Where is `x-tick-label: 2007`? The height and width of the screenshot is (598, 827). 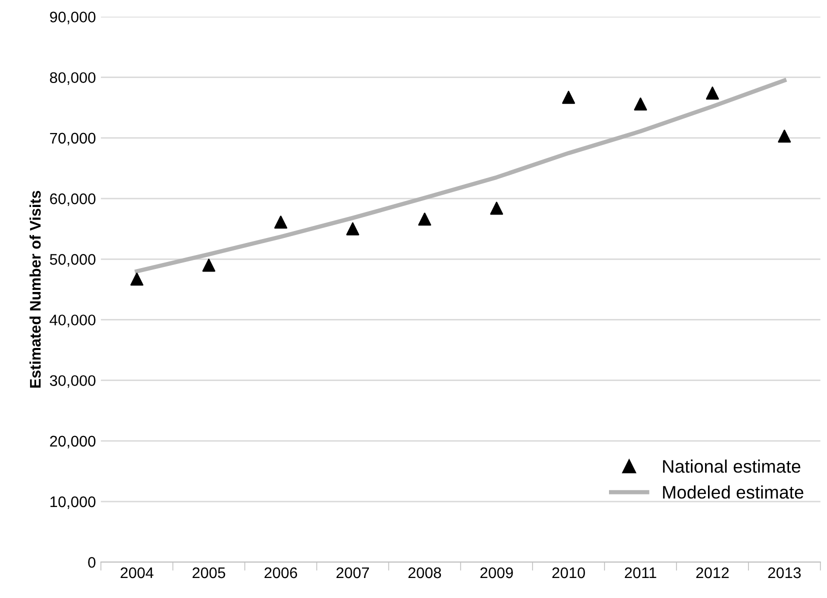 x-tick-label: 2007 is located at coordinates (352, 572).